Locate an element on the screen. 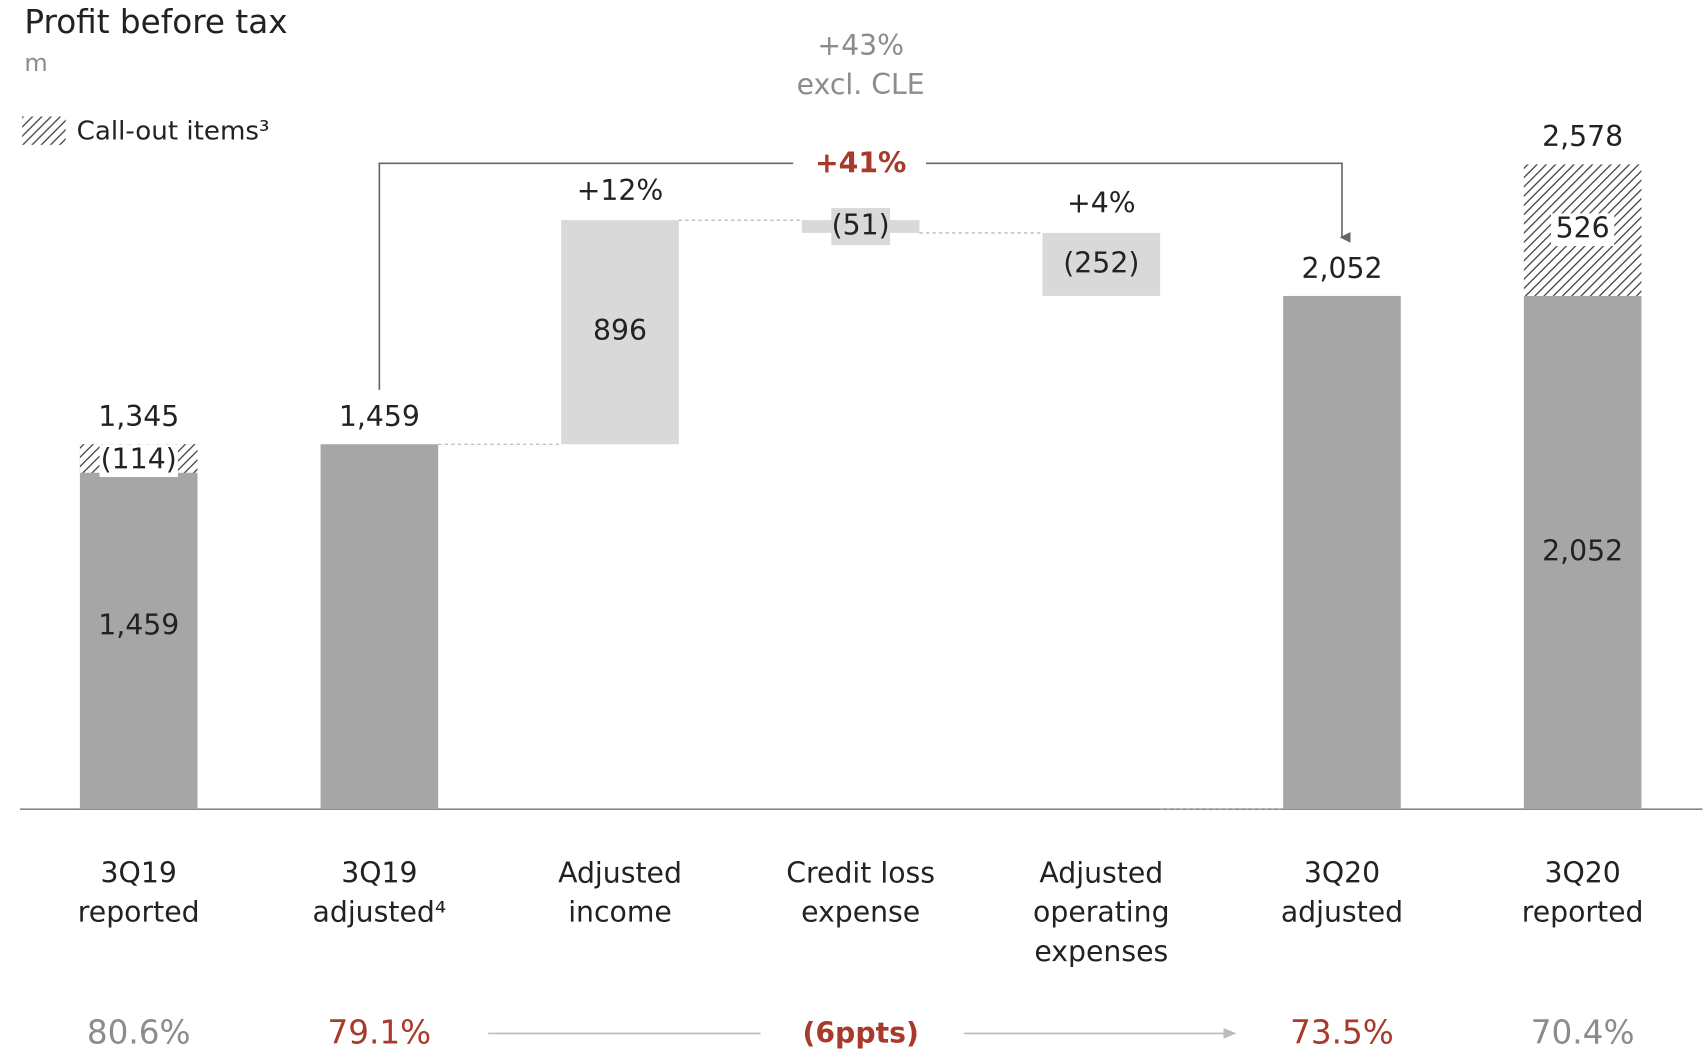 This screenshot has height=1053, width=1705. annotation-note: +43% is located at coordinates (860, 45).